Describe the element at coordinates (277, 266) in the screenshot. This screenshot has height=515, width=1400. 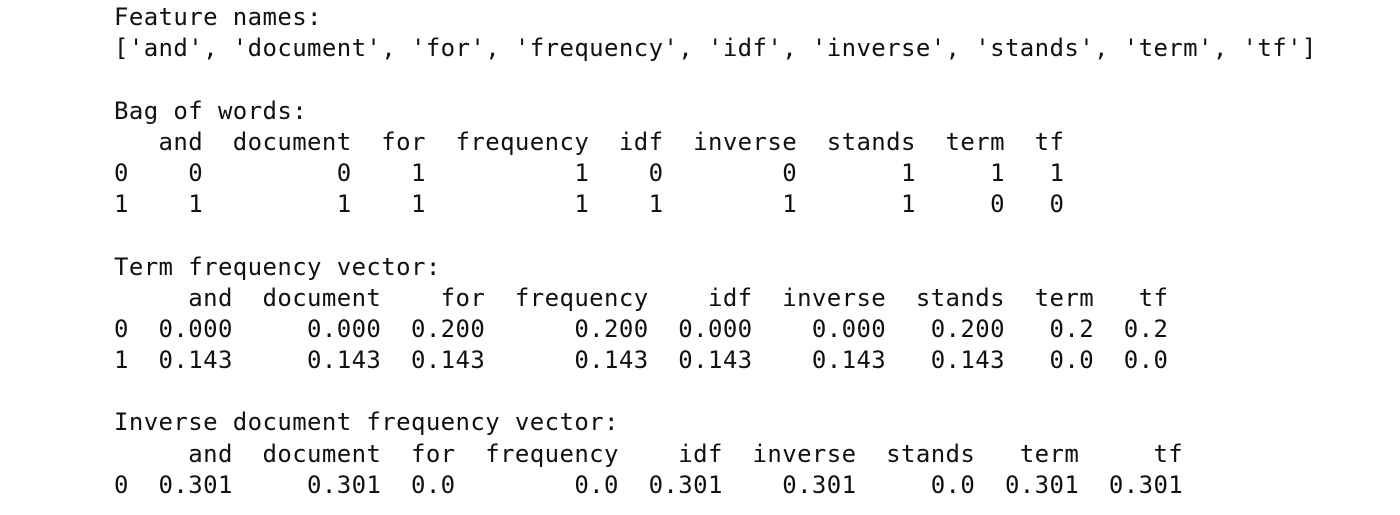
I see `output-line: Term frequency vector:` at that location.